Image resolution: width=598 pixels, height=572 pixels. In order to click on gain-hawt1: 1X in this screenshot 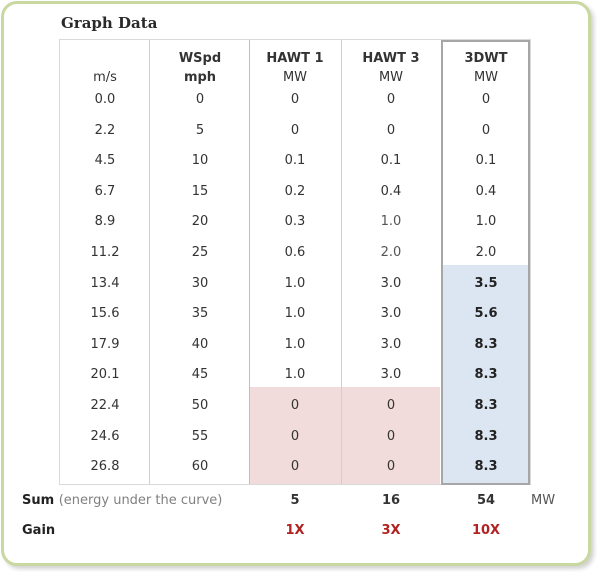, I will do `click(295, 530)`.